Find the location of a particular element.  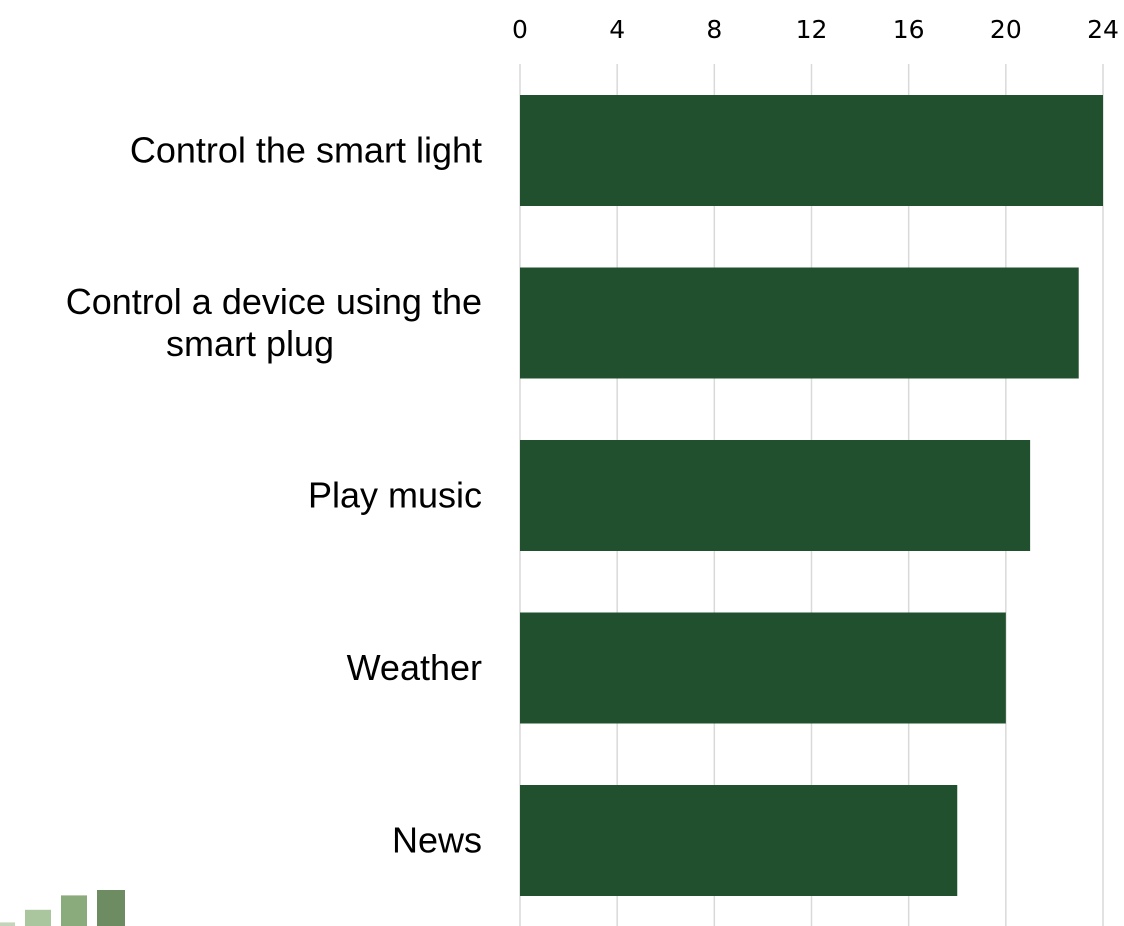

category-label: smart plug is located at coordinates (250, 343).